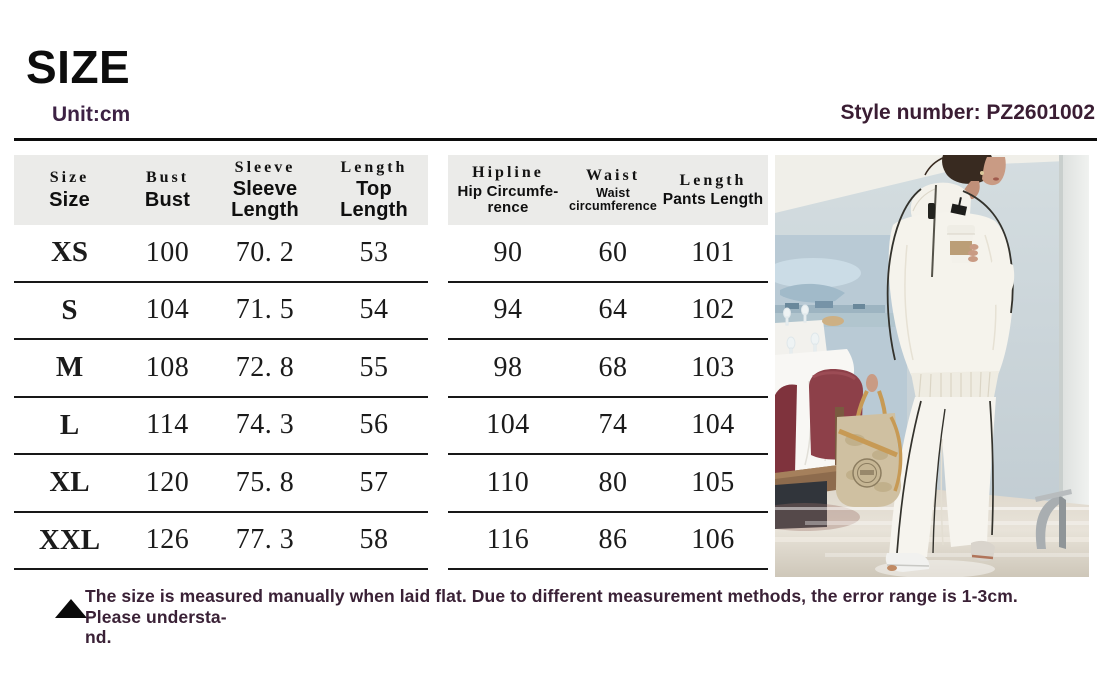  I want to click on table-cell: XL, so click(69, 482).